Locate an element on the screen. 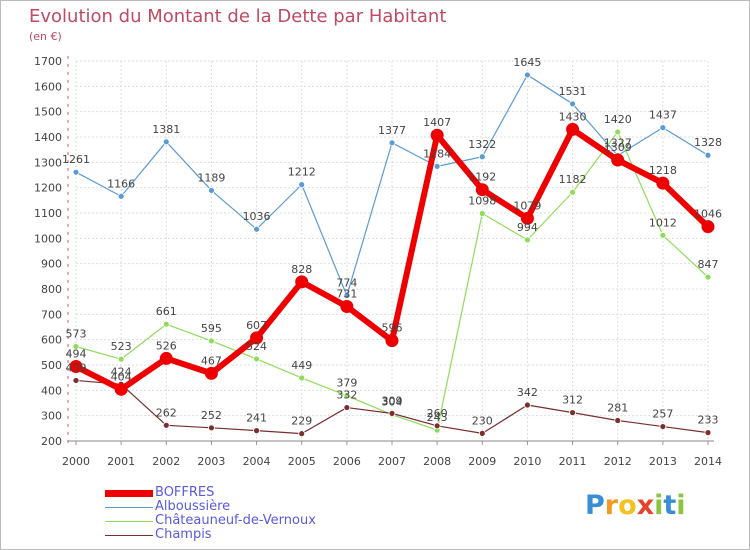 The width and height of the screenshot is (750, 550). legend-item: BOFFRES is located at coordinates (235, 493).